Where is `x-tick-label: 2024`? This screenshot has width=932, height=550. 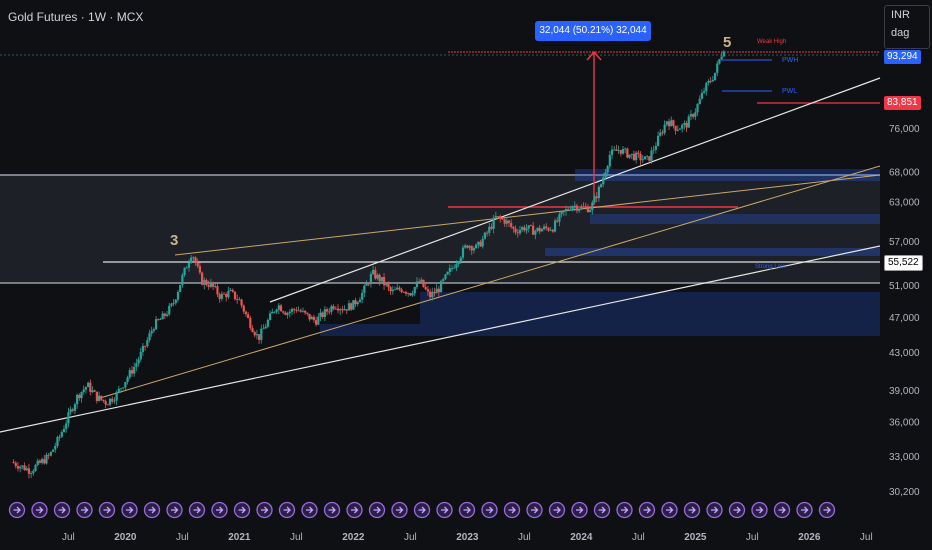 x-tick-label: 2024 is located at coordinates (581, 537).